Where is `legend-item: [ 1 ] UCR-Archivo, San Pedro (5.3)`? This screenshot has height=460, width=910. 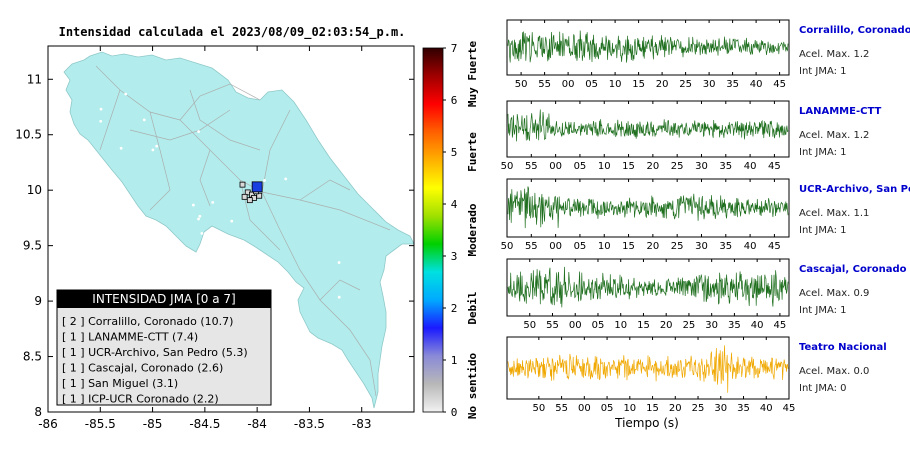
legend-item: [ 1 ] UCR-Archivo, San Pedro (5.3) is located at coordinates (155, 352).